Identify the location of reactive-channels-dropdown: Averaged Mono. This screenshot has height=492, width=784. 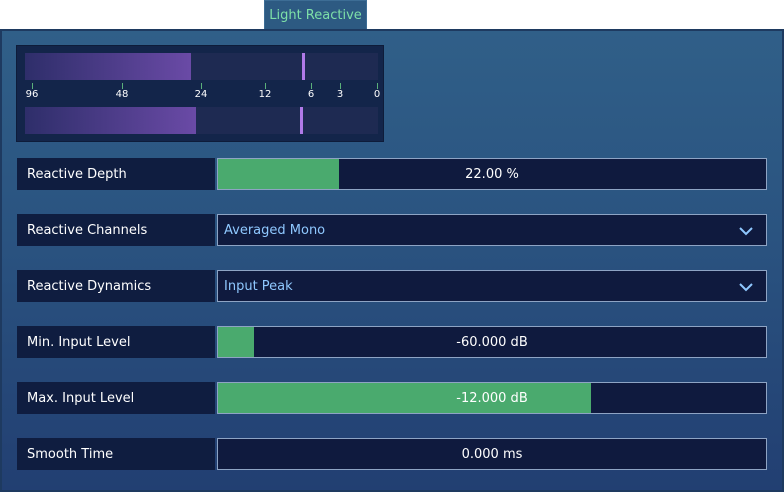
(492, 230).